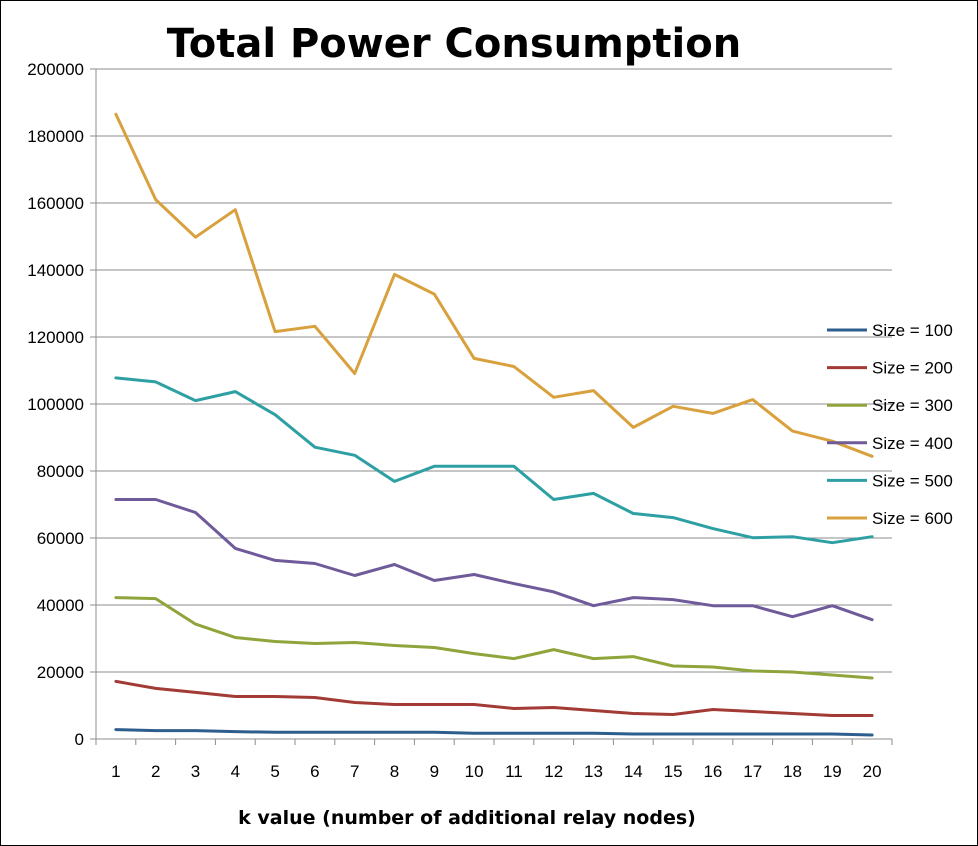 The image size is (978, 846). Describe the element at coordinates (55, 270) in the screenshot. I see `y-tick-label: 140000` at that location.